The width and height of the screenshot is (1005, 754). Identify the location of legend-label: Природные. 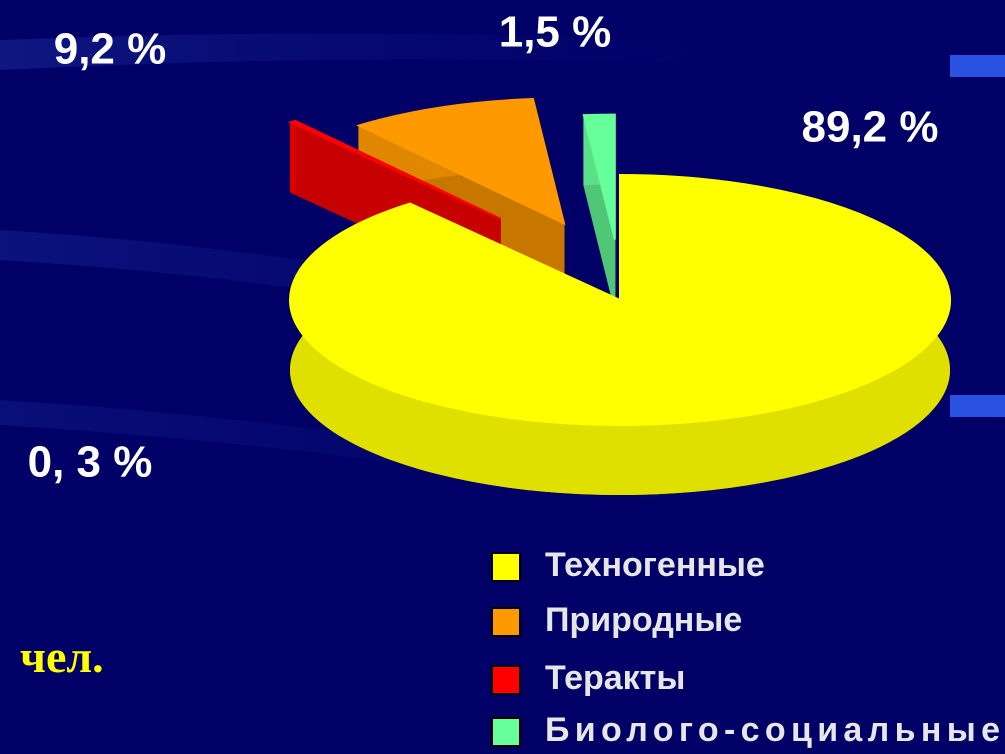
(643, 620).